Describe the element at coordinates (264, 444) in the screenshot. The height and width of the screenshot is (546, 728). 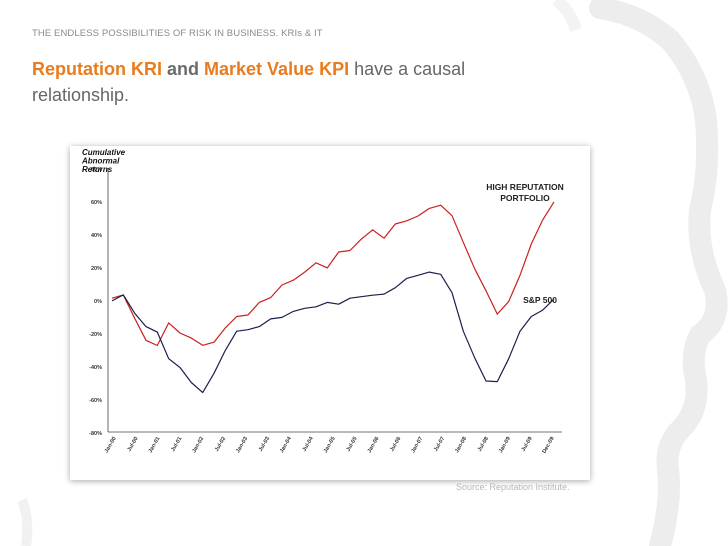
I see `x-tick-label: Jul-03` at that location.